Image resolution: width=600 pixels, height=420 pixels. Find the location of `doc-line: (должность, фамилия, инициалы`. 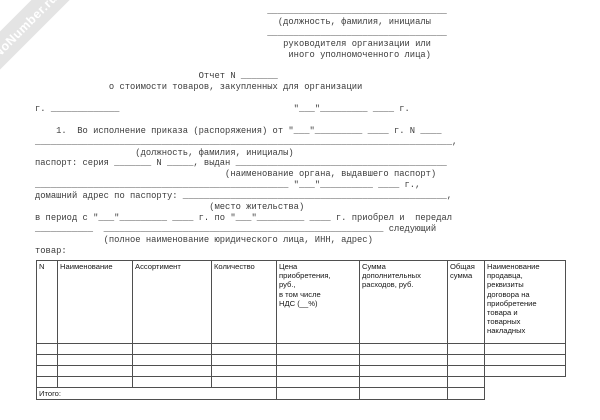

doc-line: (должность, фамилия, инициалы is located at coordinates (233, 21).